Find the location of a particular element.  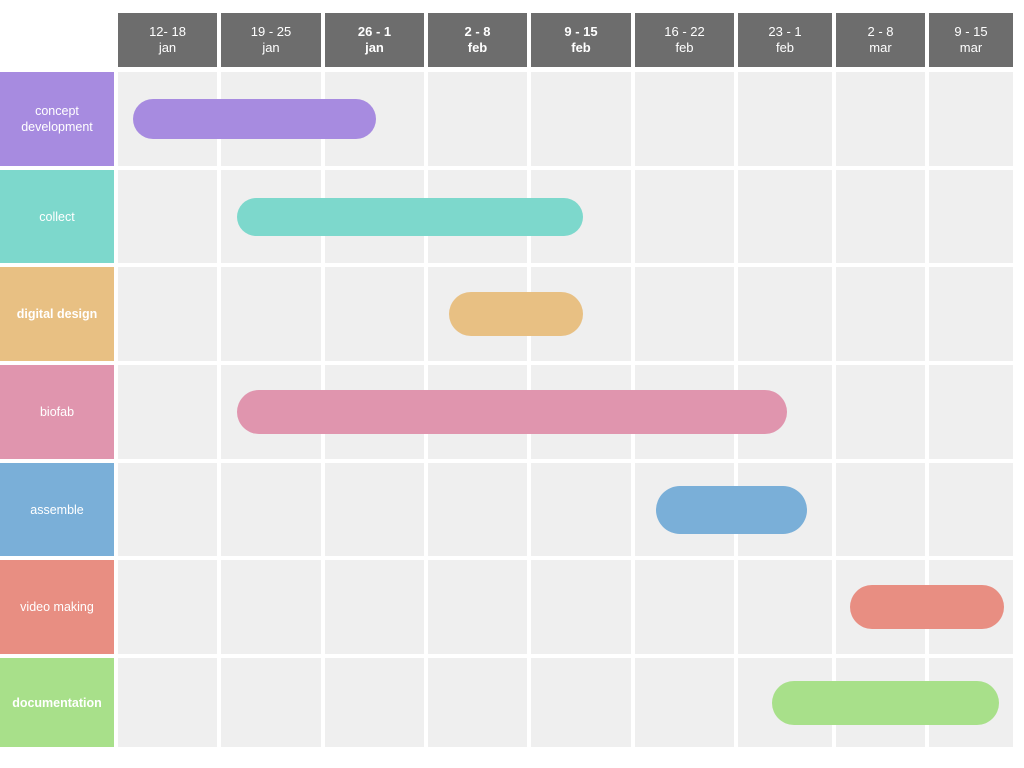

period-header: 26 - 1 jan is located at coordinates (374, 40).